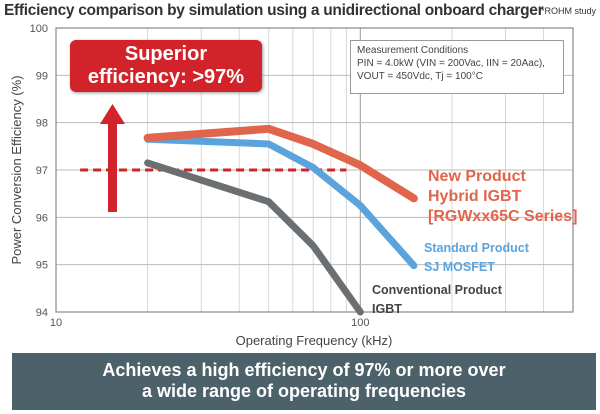 The image size is (600, 414). Describe the element at coordinates (502, 216) in the screenshot. I see `series-label: [RGWxx65C Series]` at that location.